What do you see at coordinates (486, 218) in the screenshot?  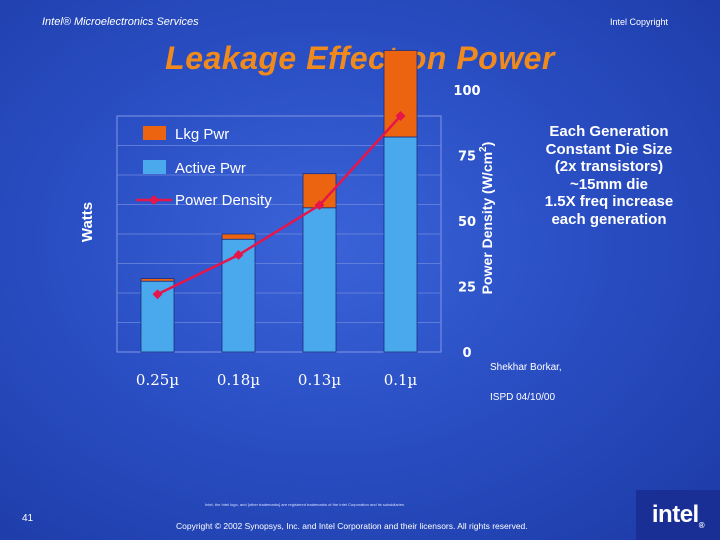 I see `right-axis-label: Power Density (W/cm2)` at bounding box center [486, 218].